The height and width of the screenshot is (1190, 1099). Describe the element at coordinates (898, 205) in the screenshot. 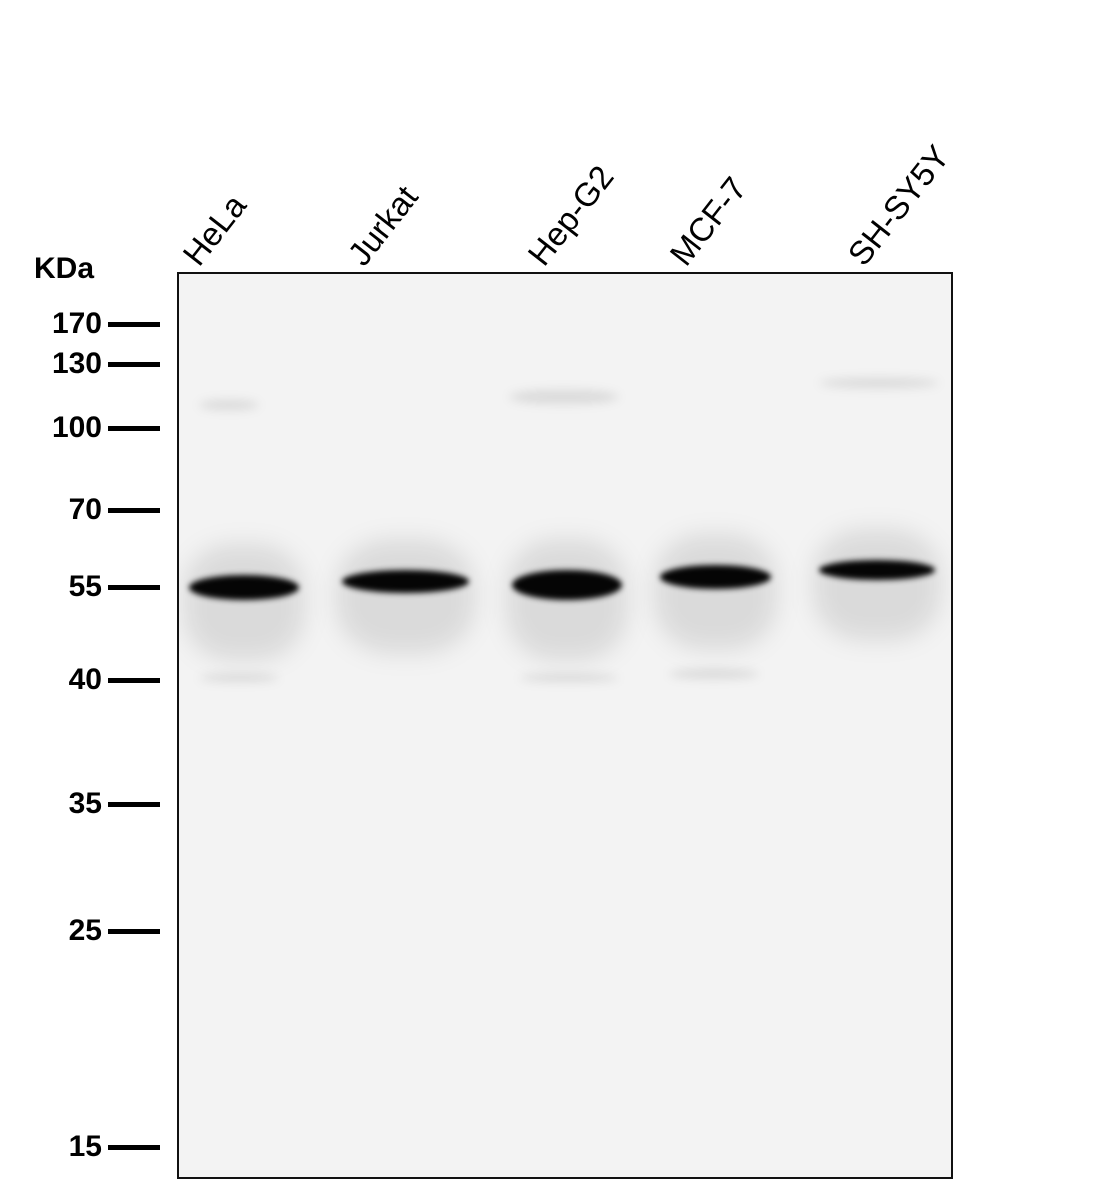

I see `lane-label: SH-SY5Y` at that location.